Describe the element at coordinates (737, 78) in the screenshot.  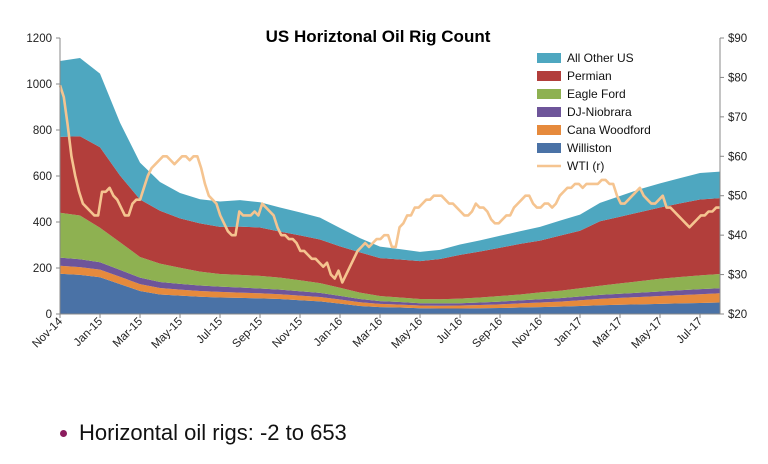
I see `right-tick-label: $80` at that location.